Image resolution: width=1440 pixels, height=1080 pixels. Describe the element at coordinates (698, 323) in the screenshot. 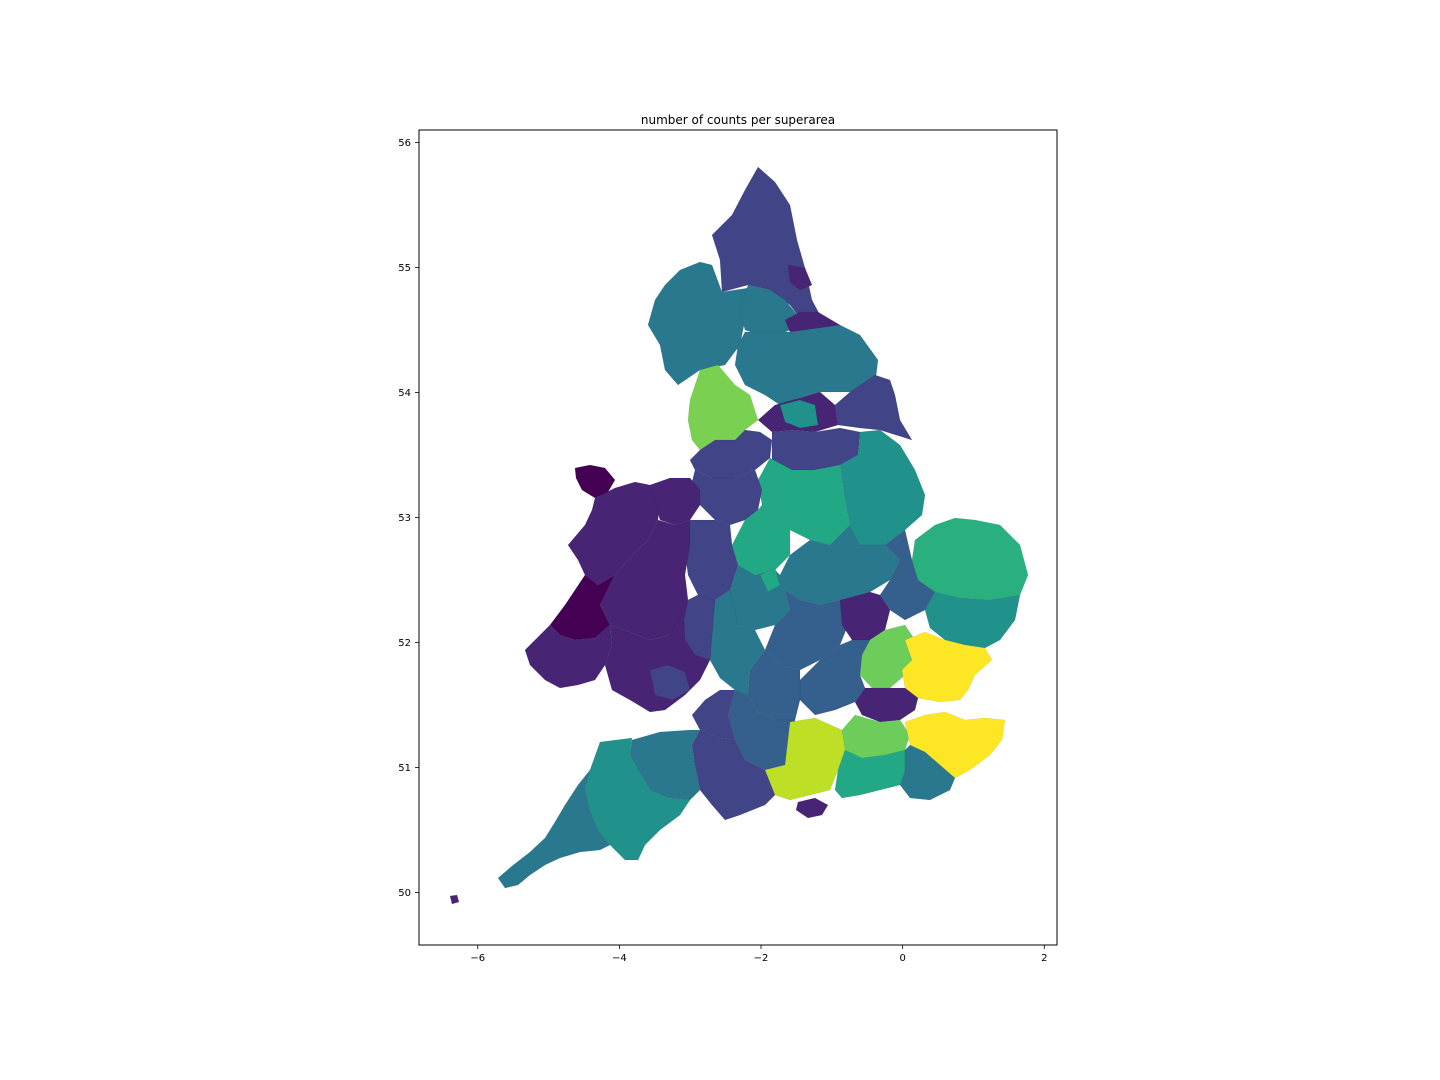

I see `region-cumbria` at that location.